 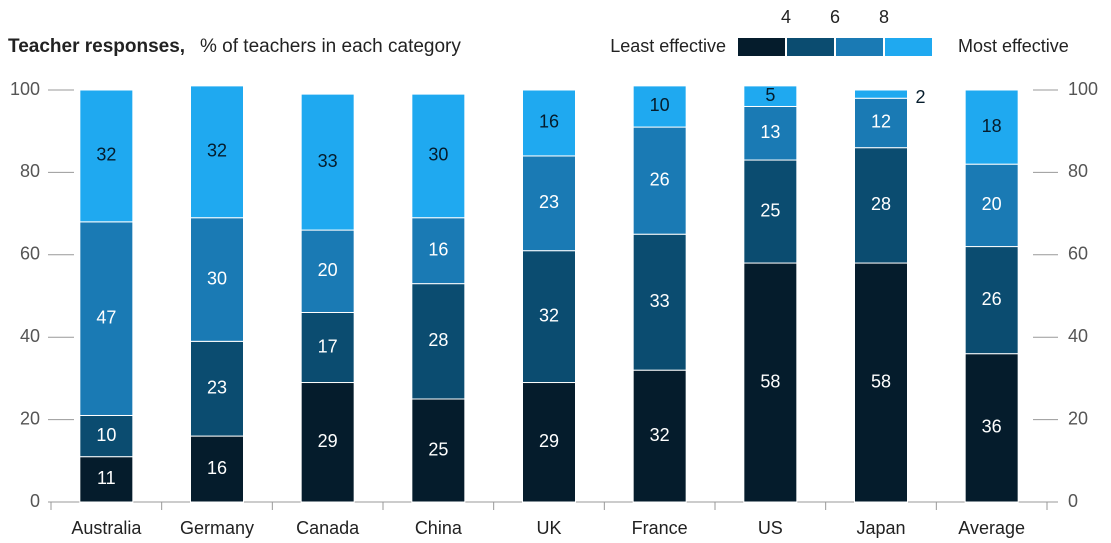 What do you see at coordinates (921, 97) in the screenshot?
I see `value-label: 2` at bounding box center [921, 97].